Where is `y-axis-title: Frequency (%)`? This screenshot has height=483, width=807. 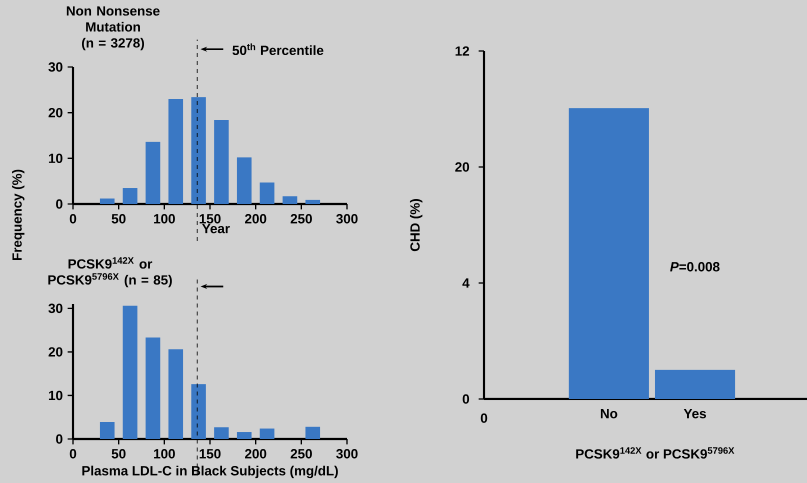
y-axis-title: Frequency (%) is located at coordinates (18, 215).